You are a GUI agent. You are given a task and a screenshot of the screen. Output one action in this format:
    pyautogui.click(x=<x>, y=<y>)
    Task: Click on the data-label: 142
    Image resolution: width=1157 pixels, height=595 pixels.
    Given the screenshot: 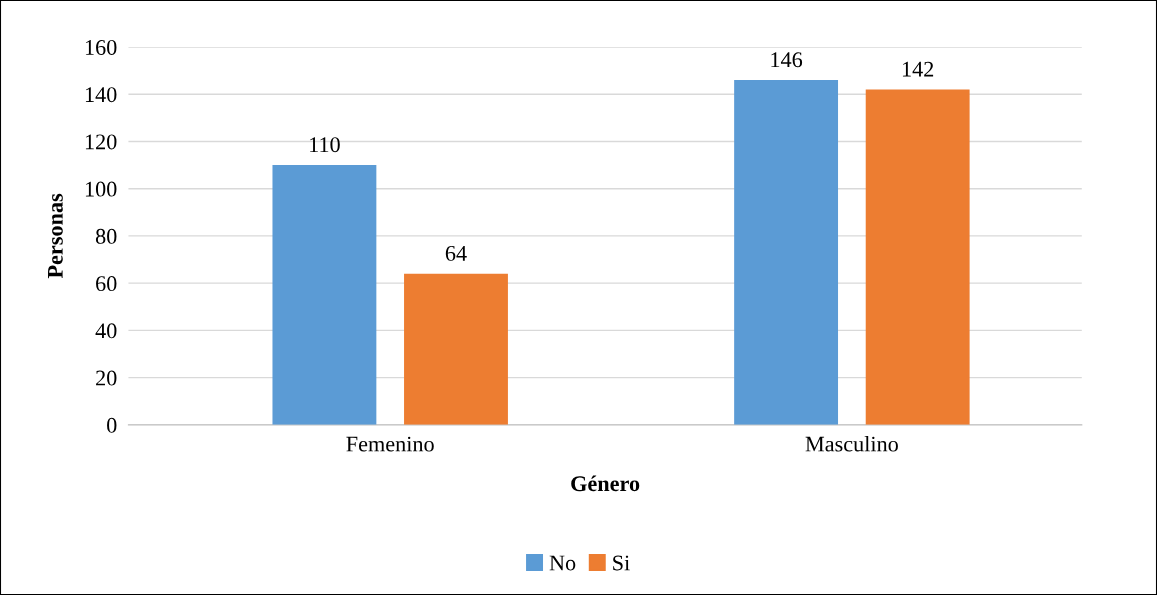 What is the action you would take?
    pyautogui.click(x=918, y=69)
    